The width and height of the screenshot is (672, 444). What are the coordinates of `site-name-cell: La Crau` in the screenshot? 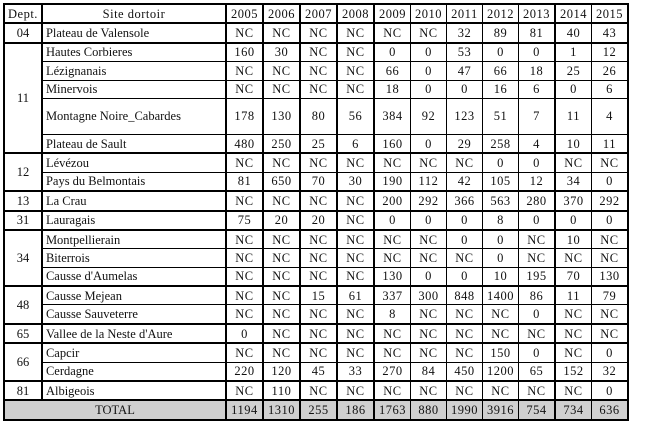 It's located at (134, 201).